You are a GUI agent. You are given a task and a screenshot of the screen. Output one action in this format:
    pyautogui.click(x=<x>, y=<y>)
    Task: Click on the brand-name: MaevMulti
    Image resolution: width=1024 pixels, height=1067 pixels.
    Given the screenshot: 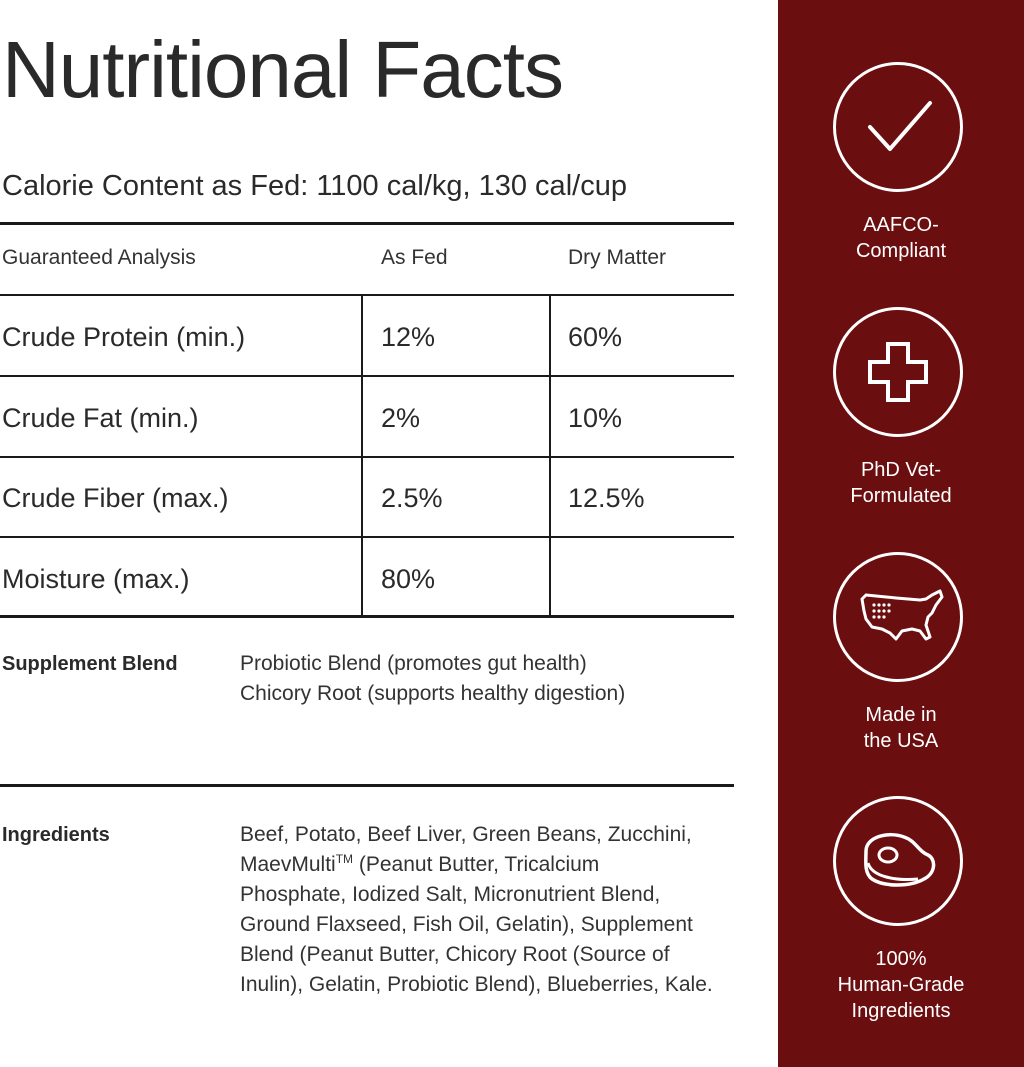 What is the action you would take?
    pyautogui.click(x=288, y=864)
    